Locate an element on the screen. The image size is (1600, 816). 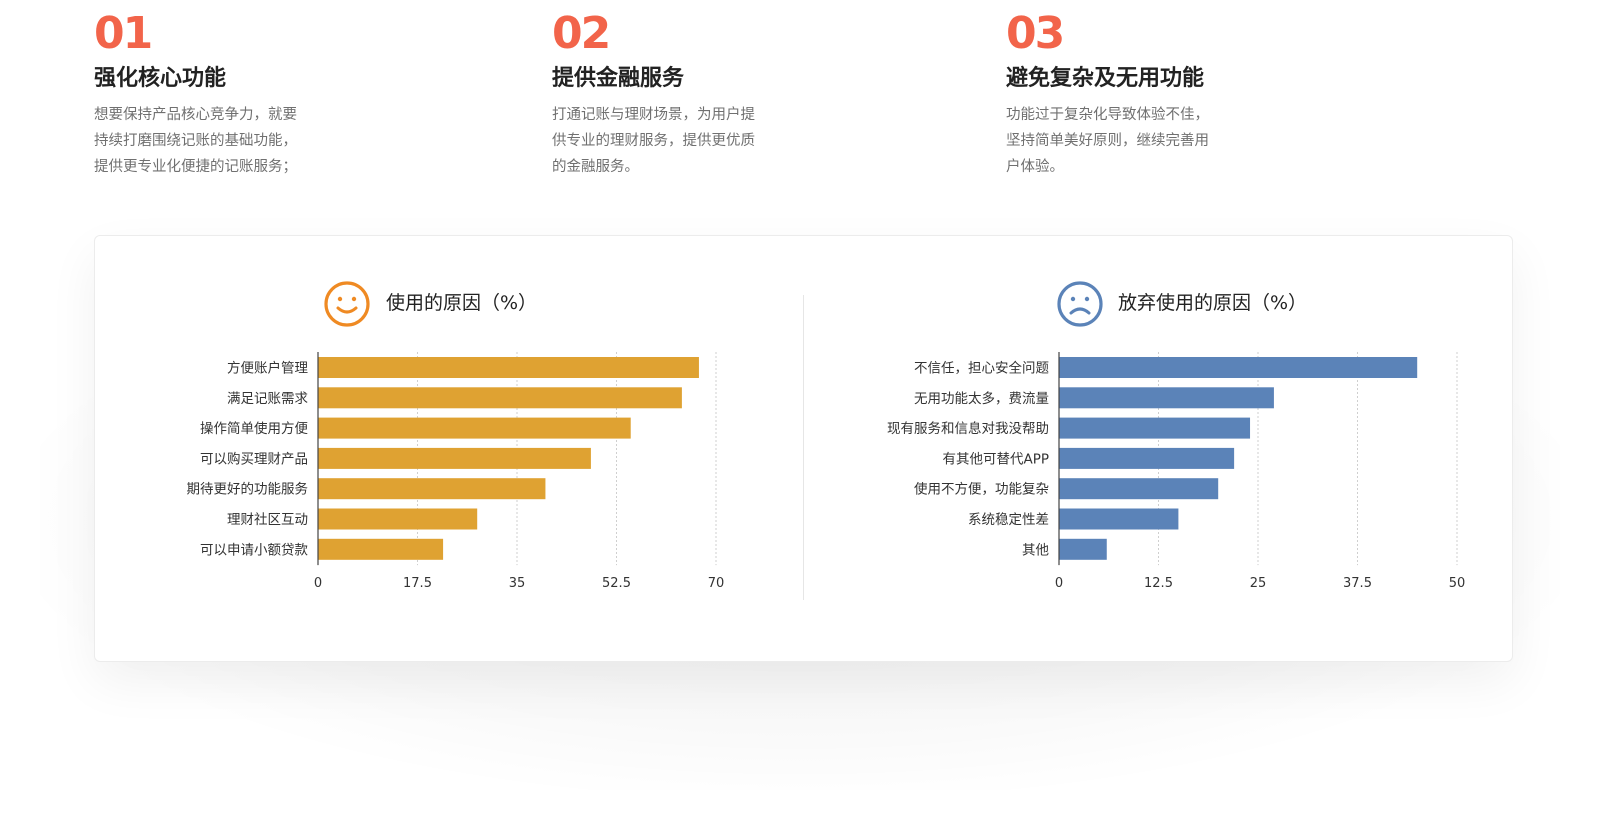
category-label: 满足记账需求 is located at coordinates (267, 399).